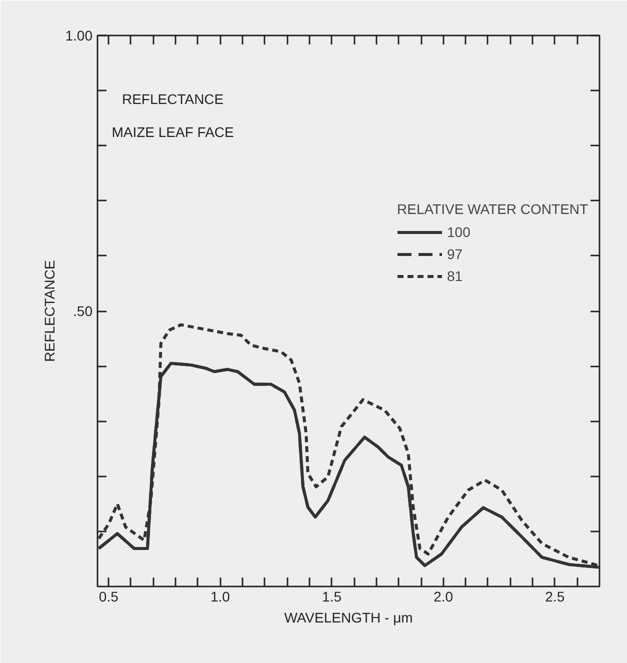 The width and height of the screenshot is (627, 663). I want to click on x-tick-label: 2.5, so click(555, 596).